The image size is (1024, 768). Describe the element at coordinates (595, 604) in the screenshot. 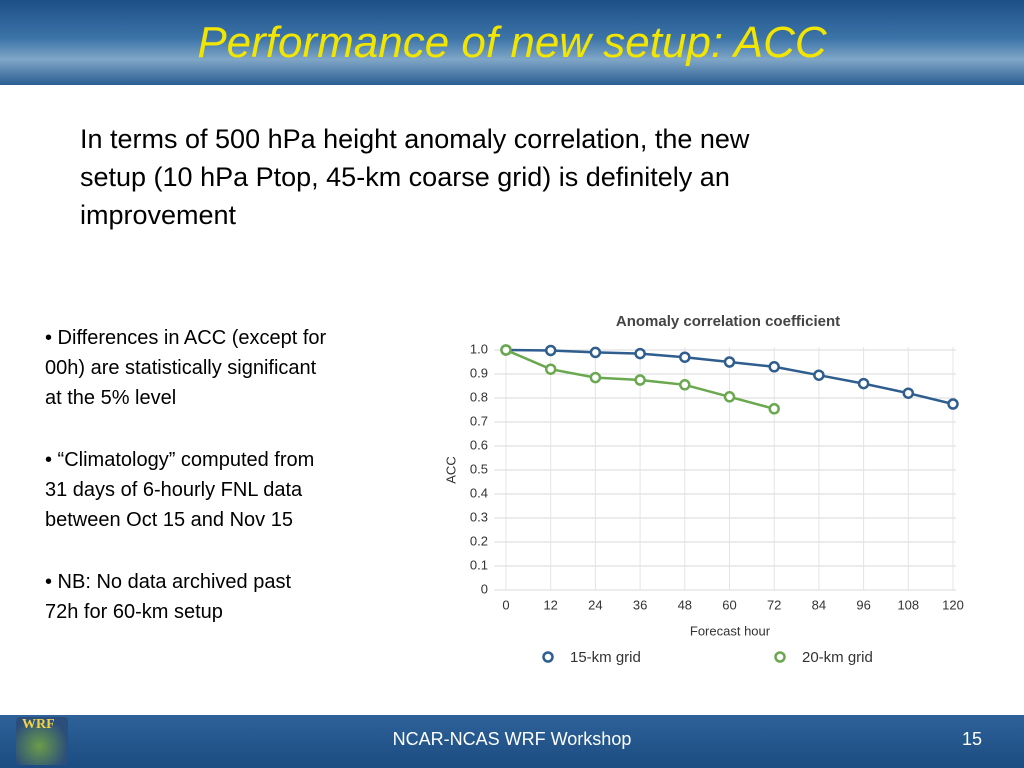

I see `x-tick-label: 24` at that location.